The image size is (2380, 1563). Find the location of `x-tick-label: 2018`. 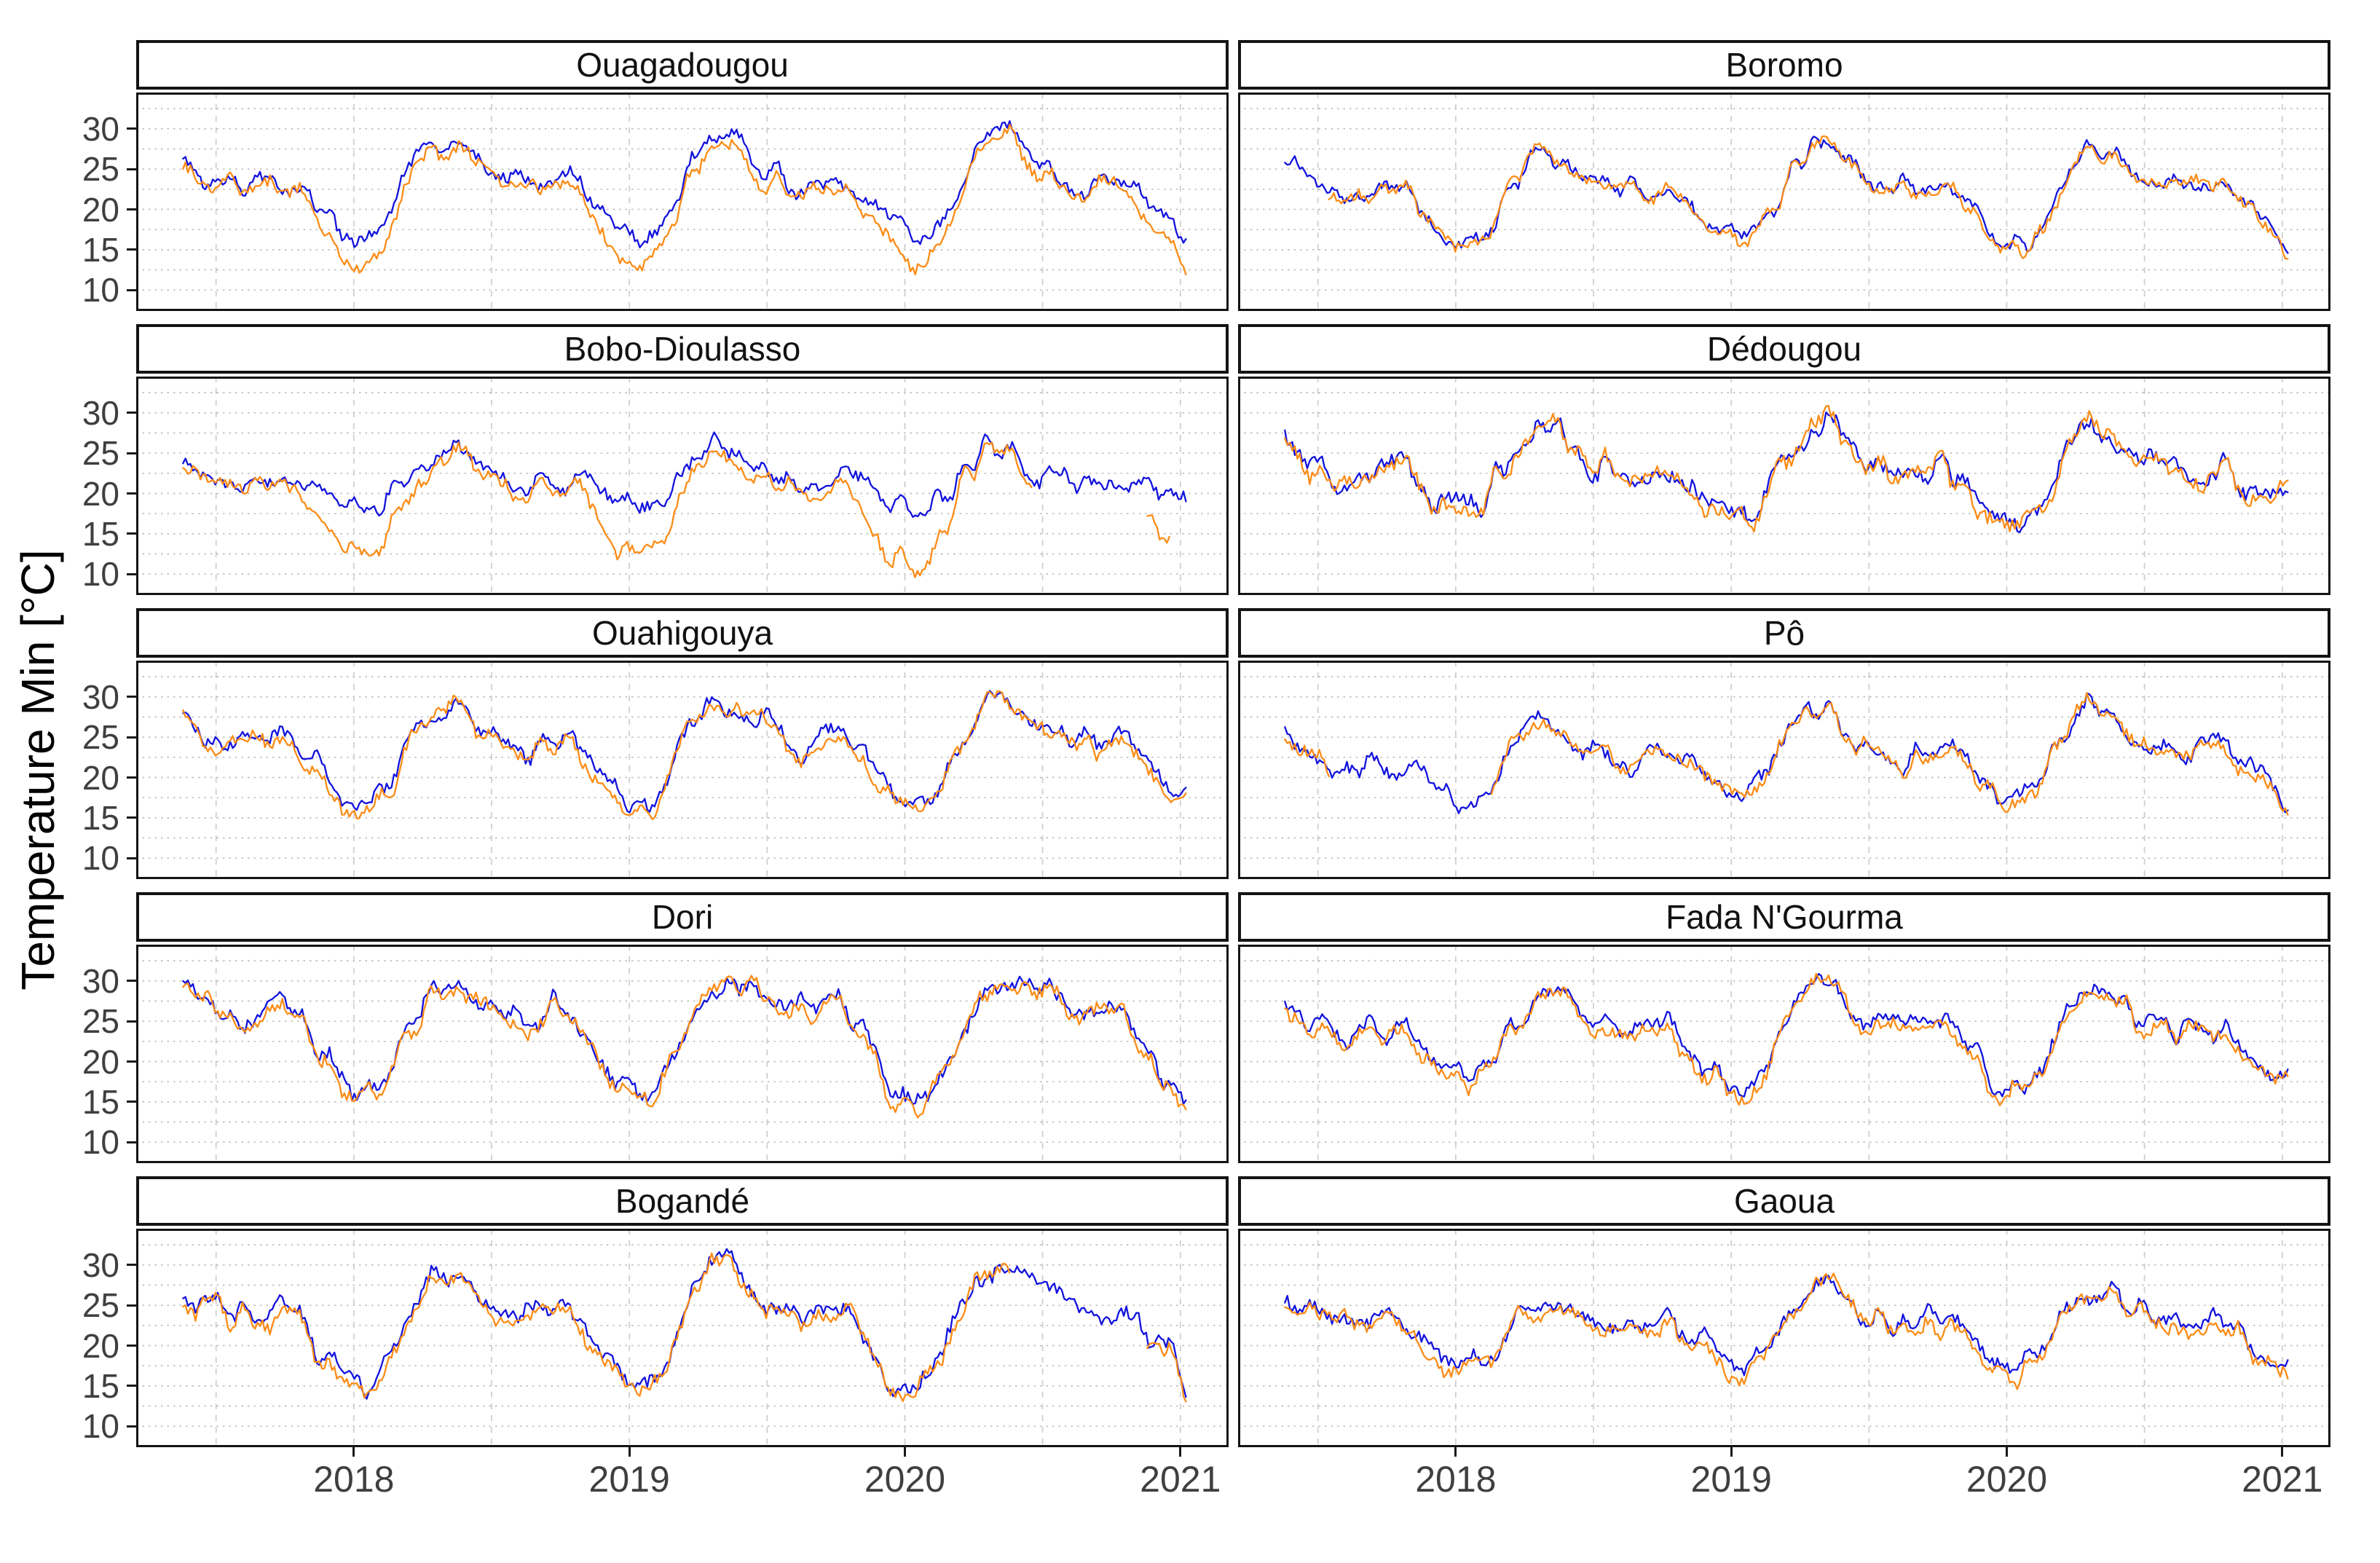

x-tick-label: 2018 is located at coordinates (354, 1479).